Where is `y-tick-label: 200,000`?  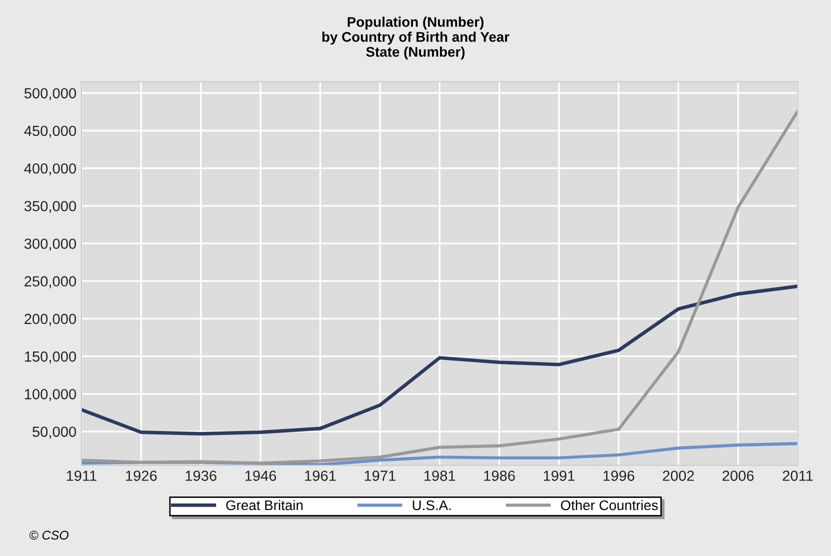 y-tick-label: 200,000 is located at coordinates (50, 320).